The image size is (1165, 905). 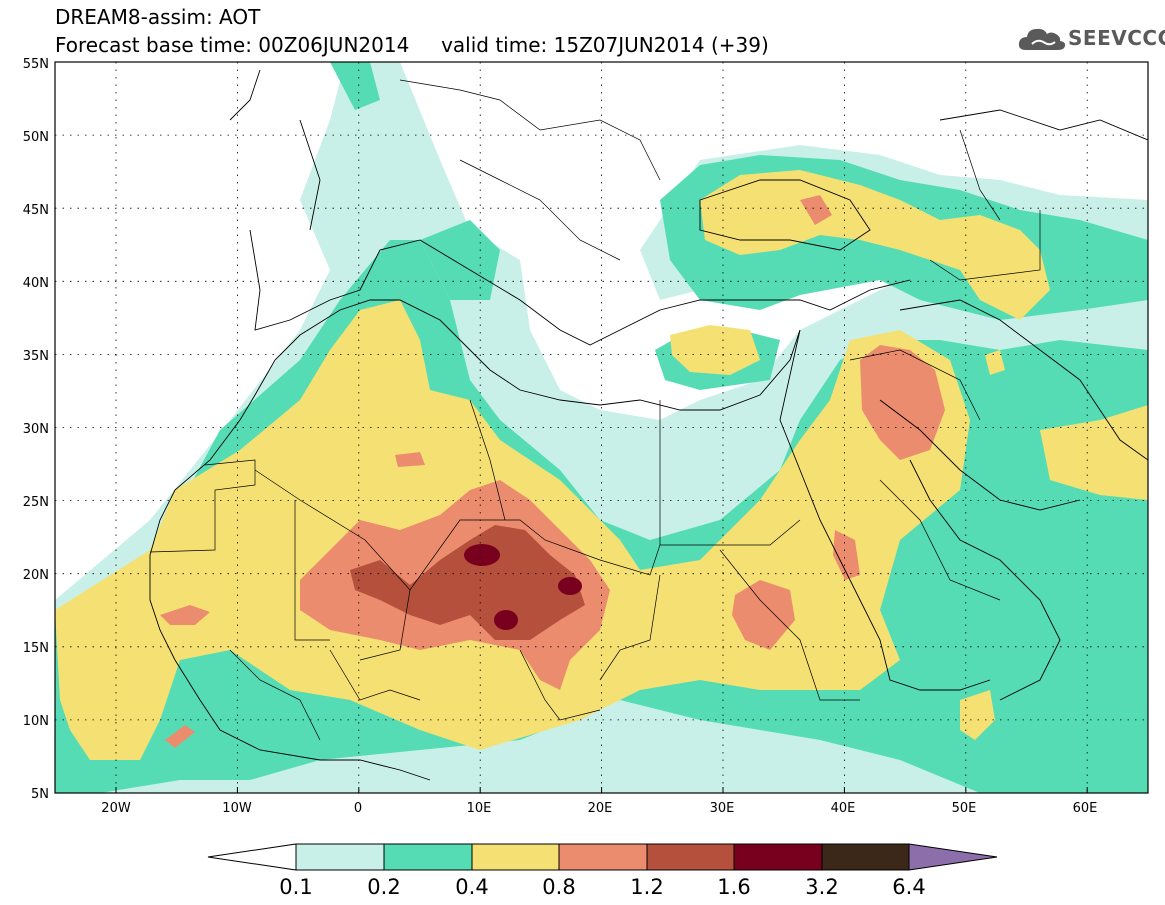 I want to click on lon-label: 30E, so click(x=722, y=808).